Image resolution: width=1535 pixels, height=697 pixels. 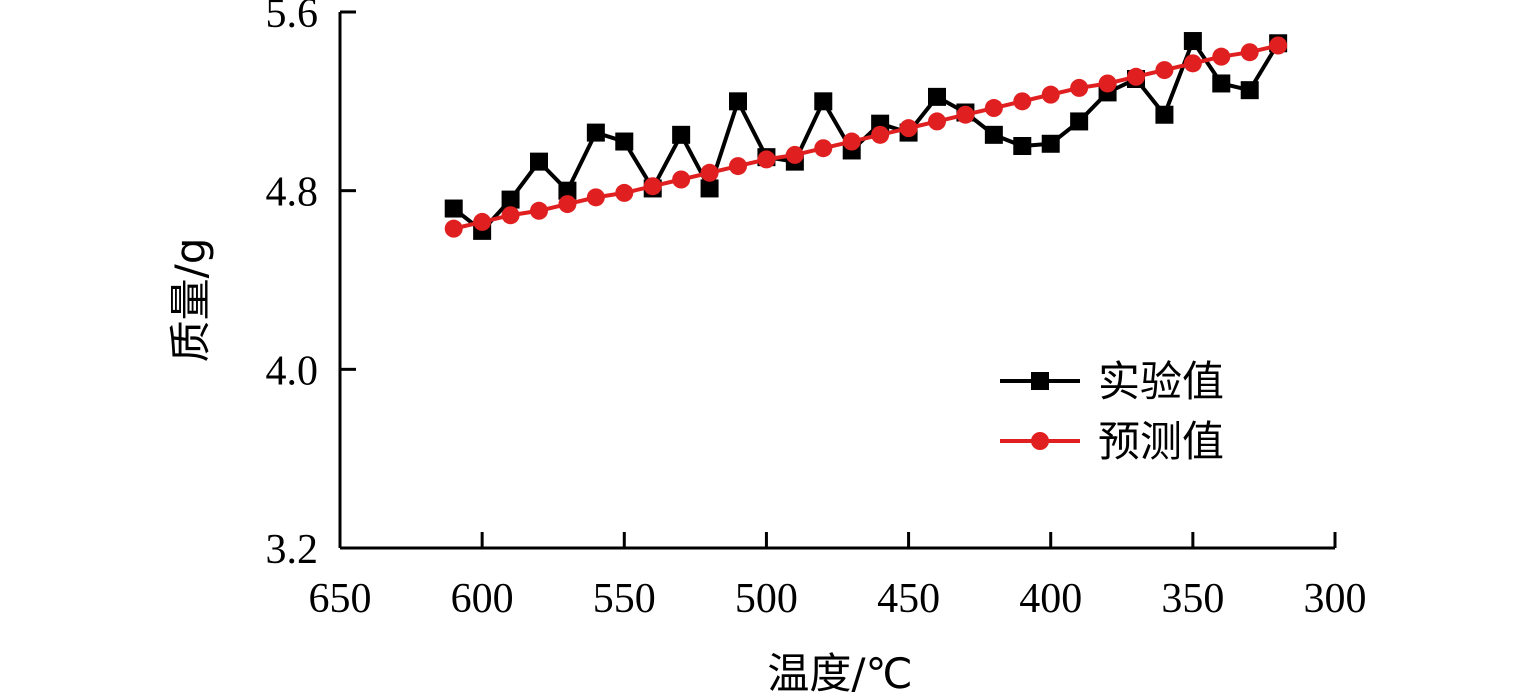 I want to click on x-tick-label: 350, so click(x=1192, y=599).